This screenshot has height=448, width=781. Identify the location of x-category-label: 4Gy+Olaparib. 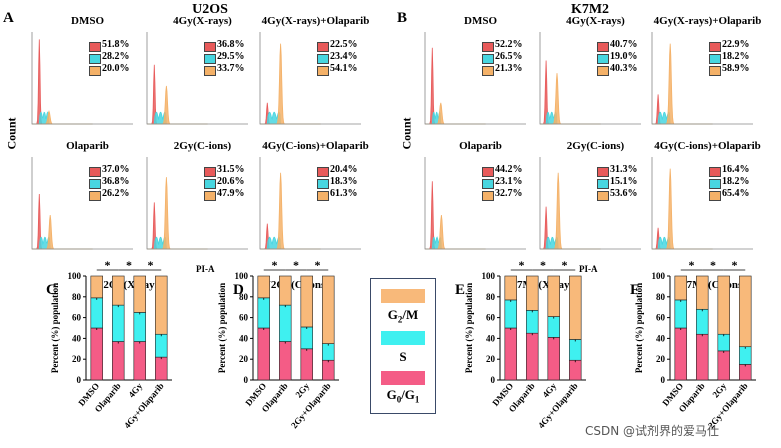
(144, 405).